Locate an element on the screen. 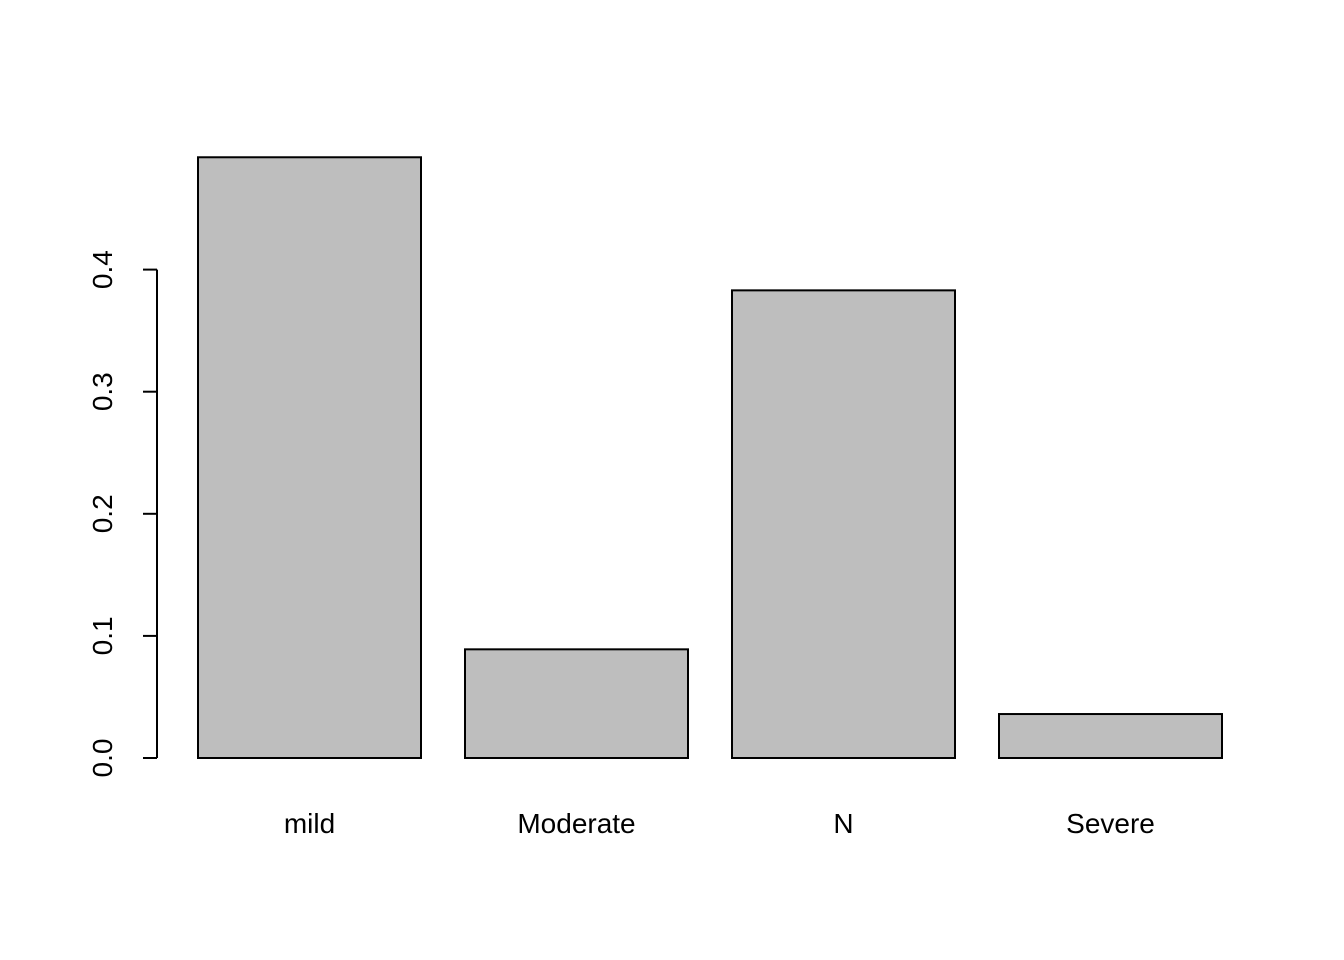 The height and width of the screenshot is (960, 1344). bar-moderate is located at coordinates (576, 703).